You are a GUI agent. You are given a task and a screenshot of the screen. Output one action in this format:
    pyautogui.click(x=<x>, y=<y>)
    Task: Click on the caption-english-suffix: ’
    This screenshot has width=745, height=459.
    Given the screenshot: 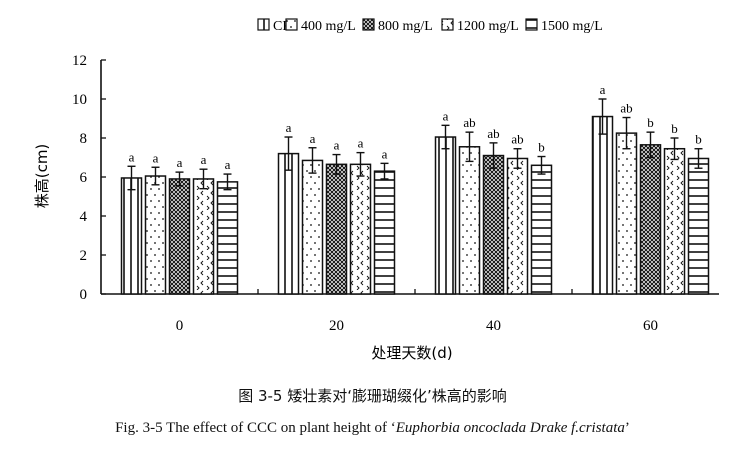 What is the action you would take?
    pyautogui.click(x=627, y=428)
    